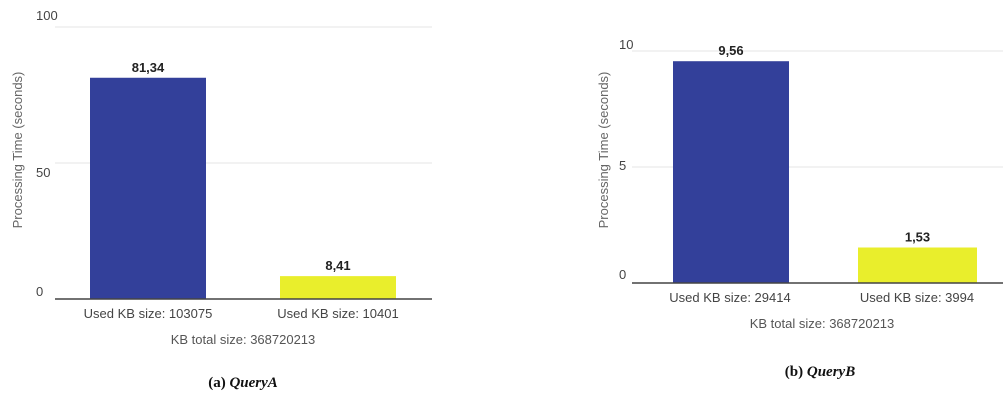 Image resolution: width=1005 pixels, height=399 pixels. I want to click on chart-b-caption: (b) QueryB, so click(820, 372).